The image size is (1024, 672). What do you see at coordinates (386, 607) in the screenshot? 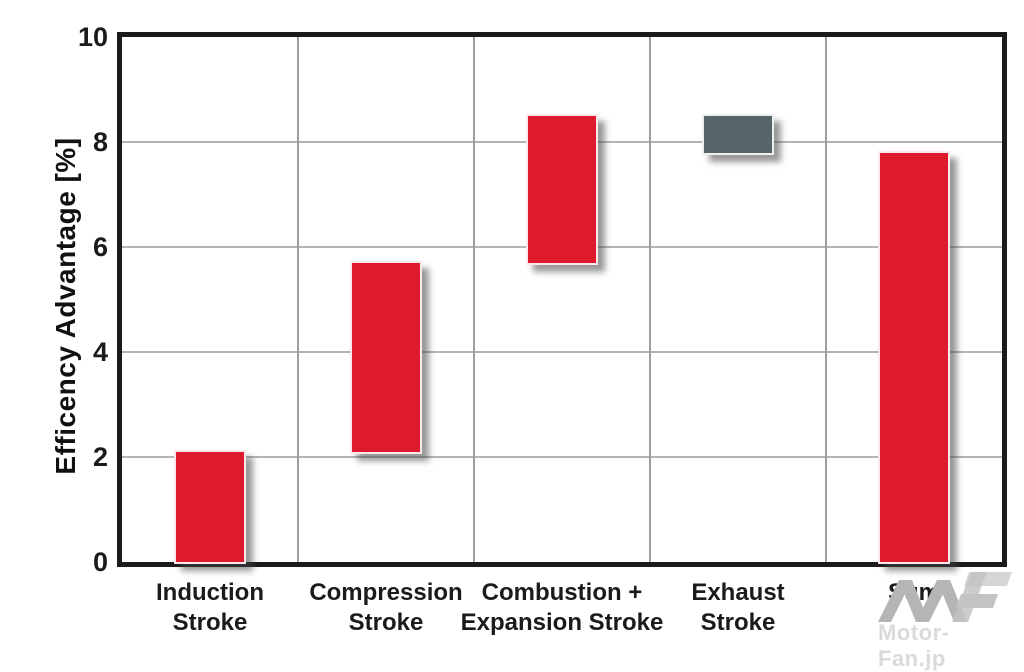
I see `x-category-label-compression-stroke: Compression Stroke` at bounding box center [386, 607].